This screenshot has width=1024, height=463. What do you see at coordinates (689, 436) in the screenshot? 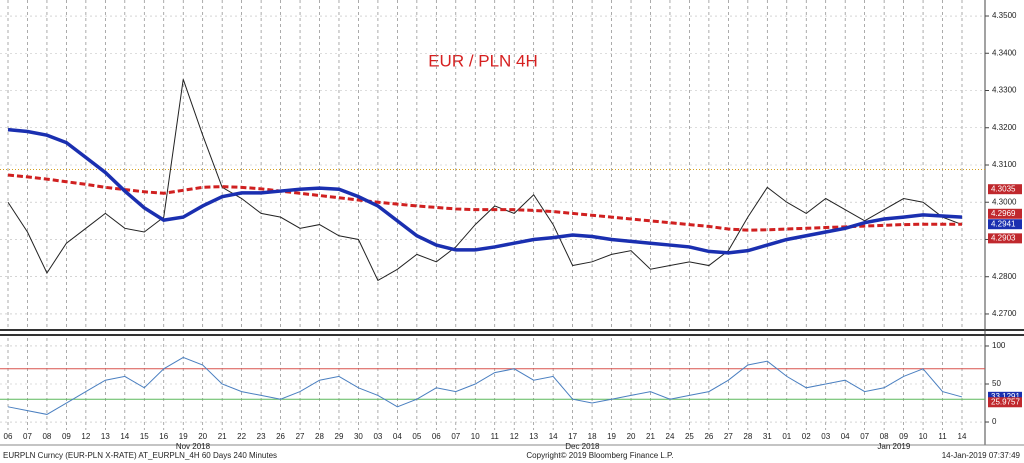
I see `x-tick-label: 25` at bounding box center [689, 436].